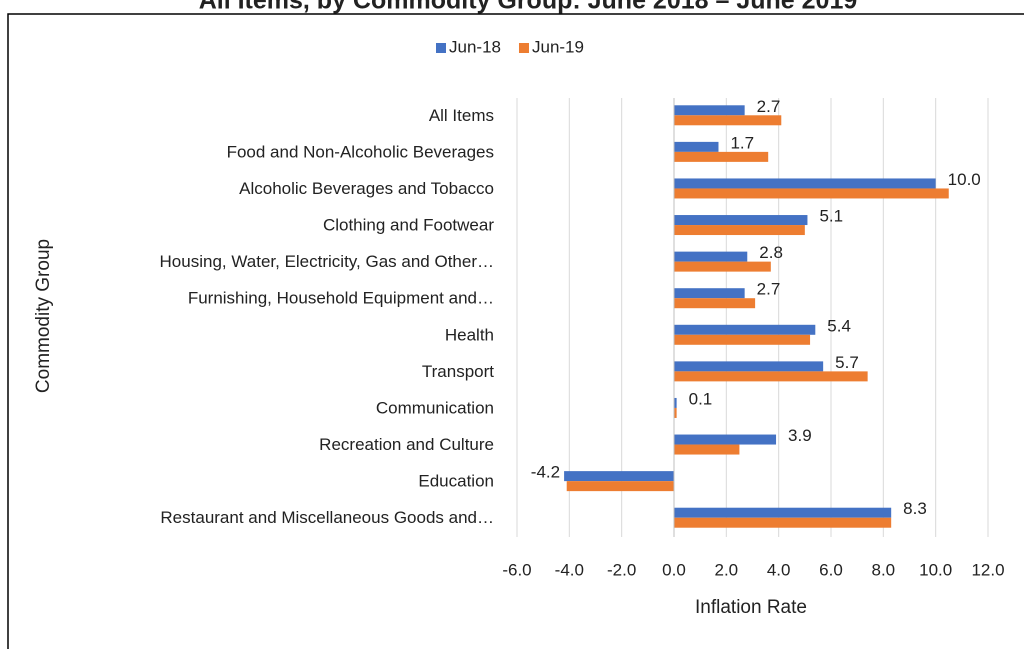 The image size is (1024, 649). Describe the element at coordinates (771, 252) in the screenshot. I see `data-label: 2.8` at that location.